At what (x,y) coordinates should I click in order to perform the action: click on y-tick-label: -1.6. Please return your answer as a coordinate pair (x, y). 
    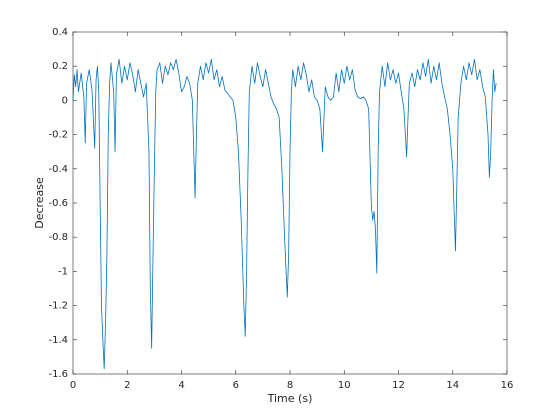
    Looking at the image, I should click on (58, 374).